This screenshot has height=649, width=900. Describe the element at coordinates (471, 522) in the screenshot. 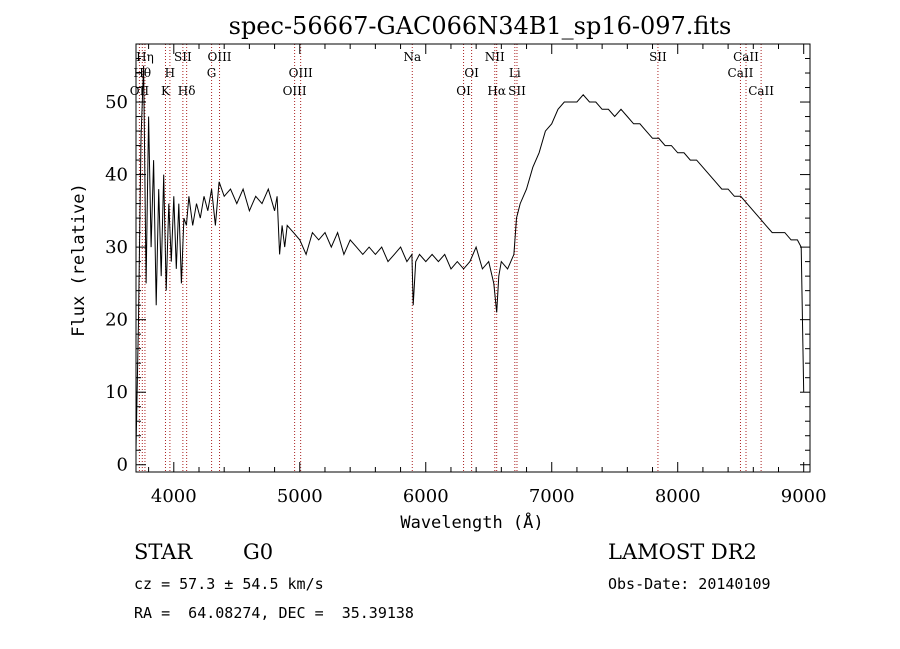

I see `x-axis-label: Wavelength (Å)` at that location.